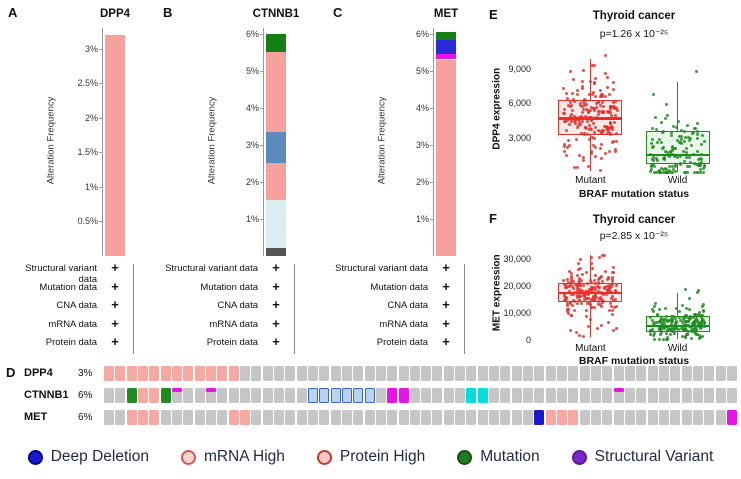 Image resolution: width=741 pixels, height=479 pixels. I want to click on y-tick-label: 1.5%, so click(87, 152).